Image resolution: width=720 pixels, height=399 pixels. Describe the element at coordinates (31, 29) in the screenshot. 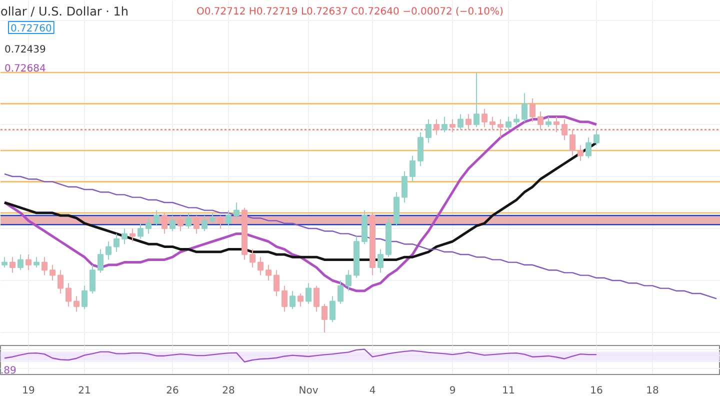

I see `text: 0.72760` at that location.